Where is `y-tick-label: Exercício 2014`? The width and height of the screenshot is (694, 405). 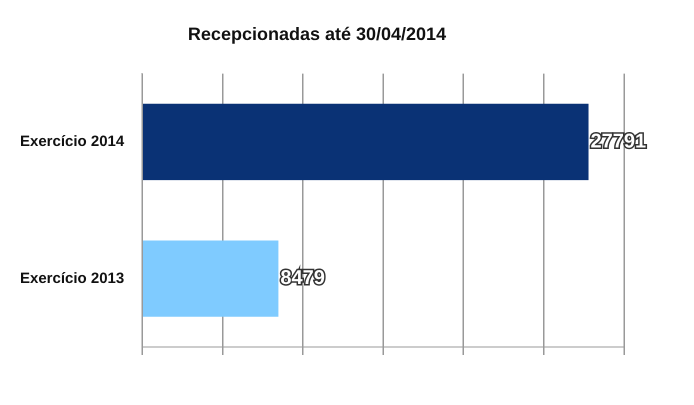
y-tick-label: Exercício 2014 is located at coordinates (72, 141).